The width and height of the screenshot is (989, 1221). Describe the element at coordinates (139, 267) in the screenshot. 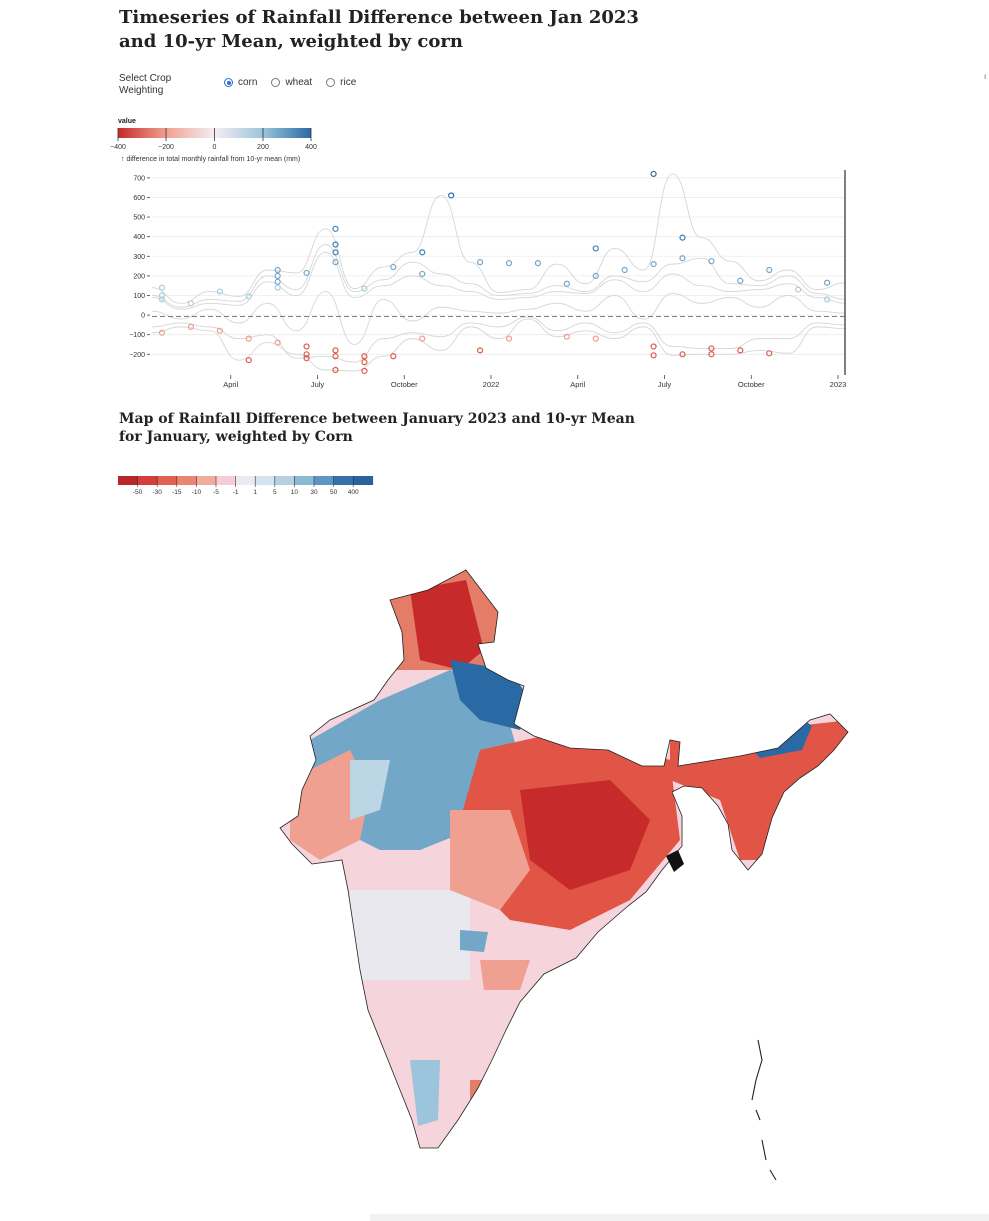

I see `y-axis: 700 600 500 400 300 200 100 0 −100 −200` at that location.